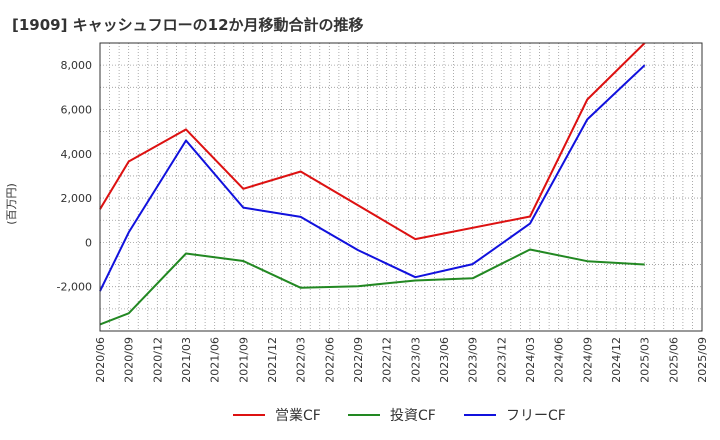 Image resolution: width=720 pixels, height=440 pixels. I want to click on x-tick-label: 2023/06, so click(444, 360).